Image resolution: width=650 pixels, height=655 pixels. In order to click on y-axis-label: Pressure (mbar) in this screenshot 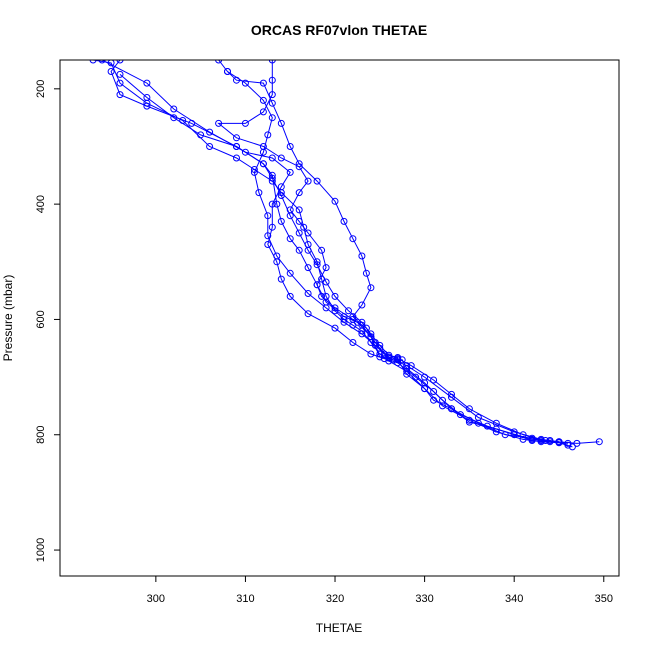, I will do `click(8, 318)`.